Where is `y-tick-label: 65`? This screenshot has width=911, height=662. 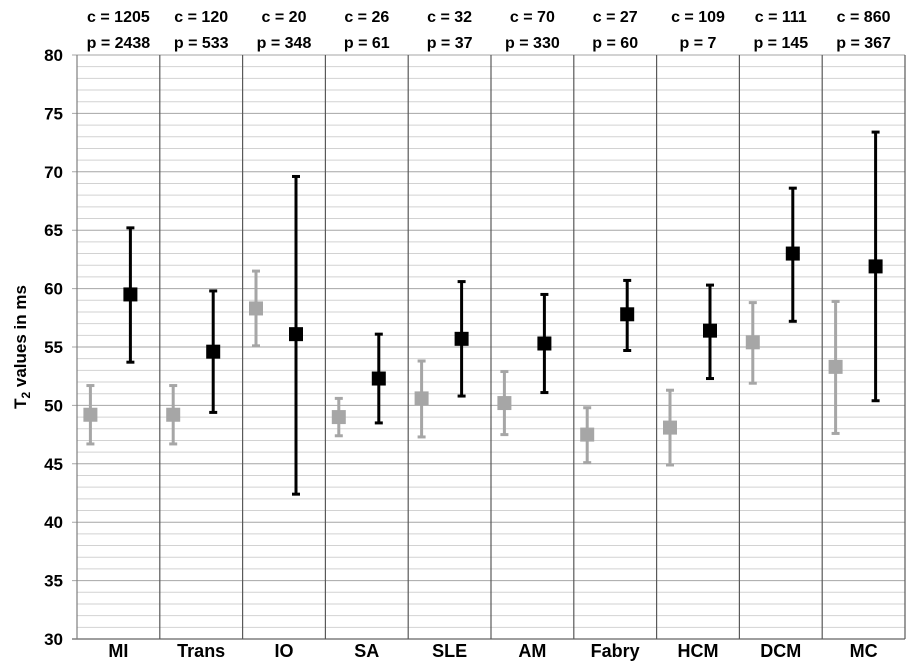 y-tick-label: 65 is located at coordinates (53, 230).